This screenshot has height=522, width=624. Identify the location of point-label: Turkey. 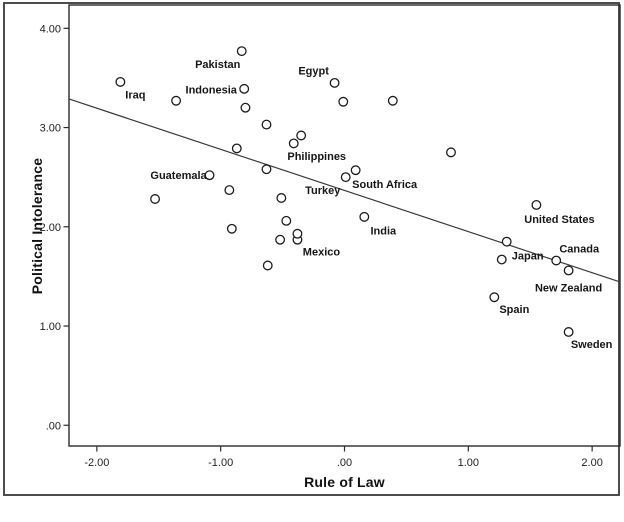
(323, 191).